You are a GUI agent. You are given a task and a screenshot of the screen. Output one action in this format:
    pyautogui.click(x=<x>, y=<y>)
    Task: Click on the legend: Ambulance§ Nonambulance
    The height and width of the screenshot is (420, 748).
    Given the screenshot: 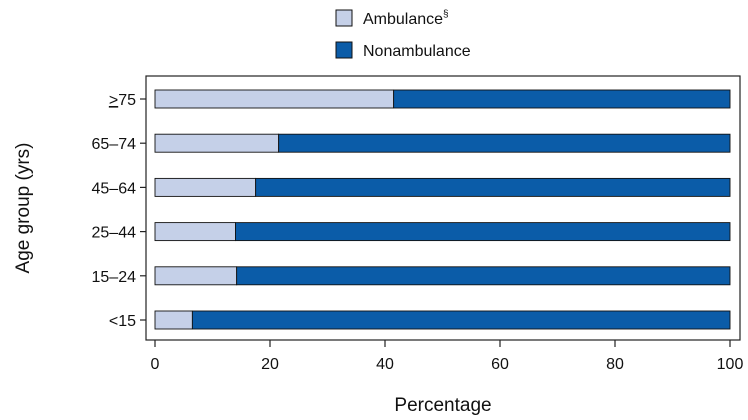 What is the action you would take?
    pyautogui.click(x=403, y=34)
    